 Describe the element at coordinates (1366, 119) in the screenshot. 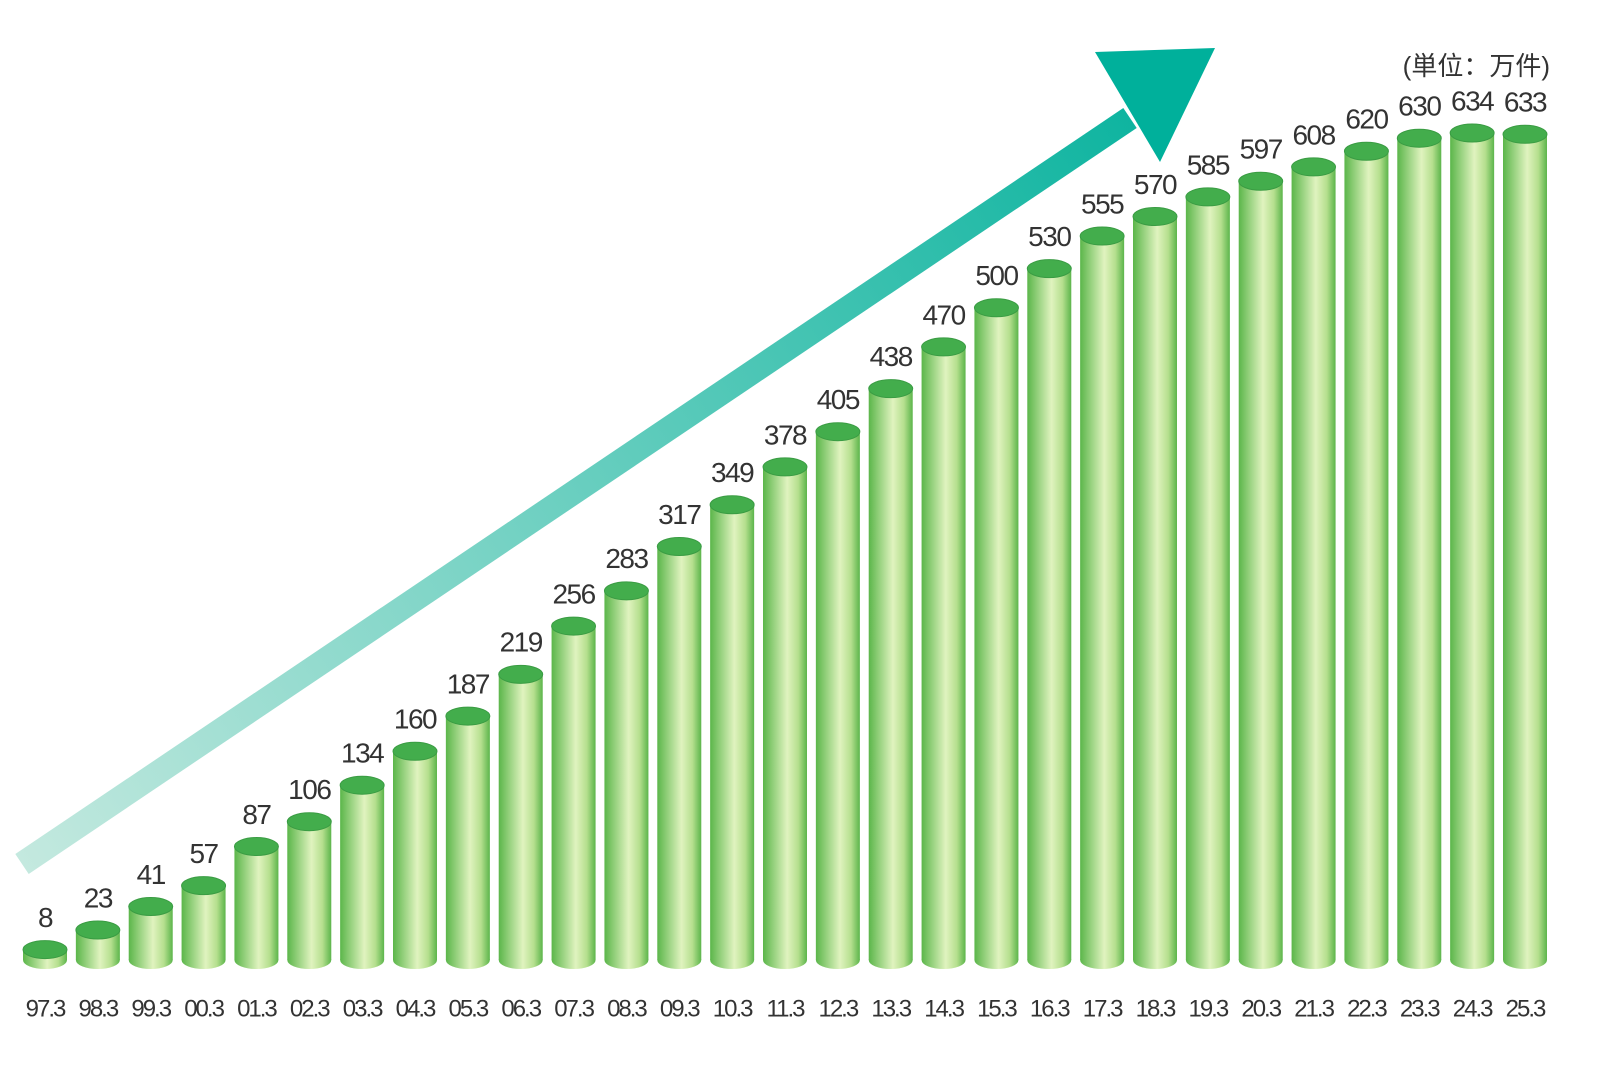

I see `value-label: 620` at that location.